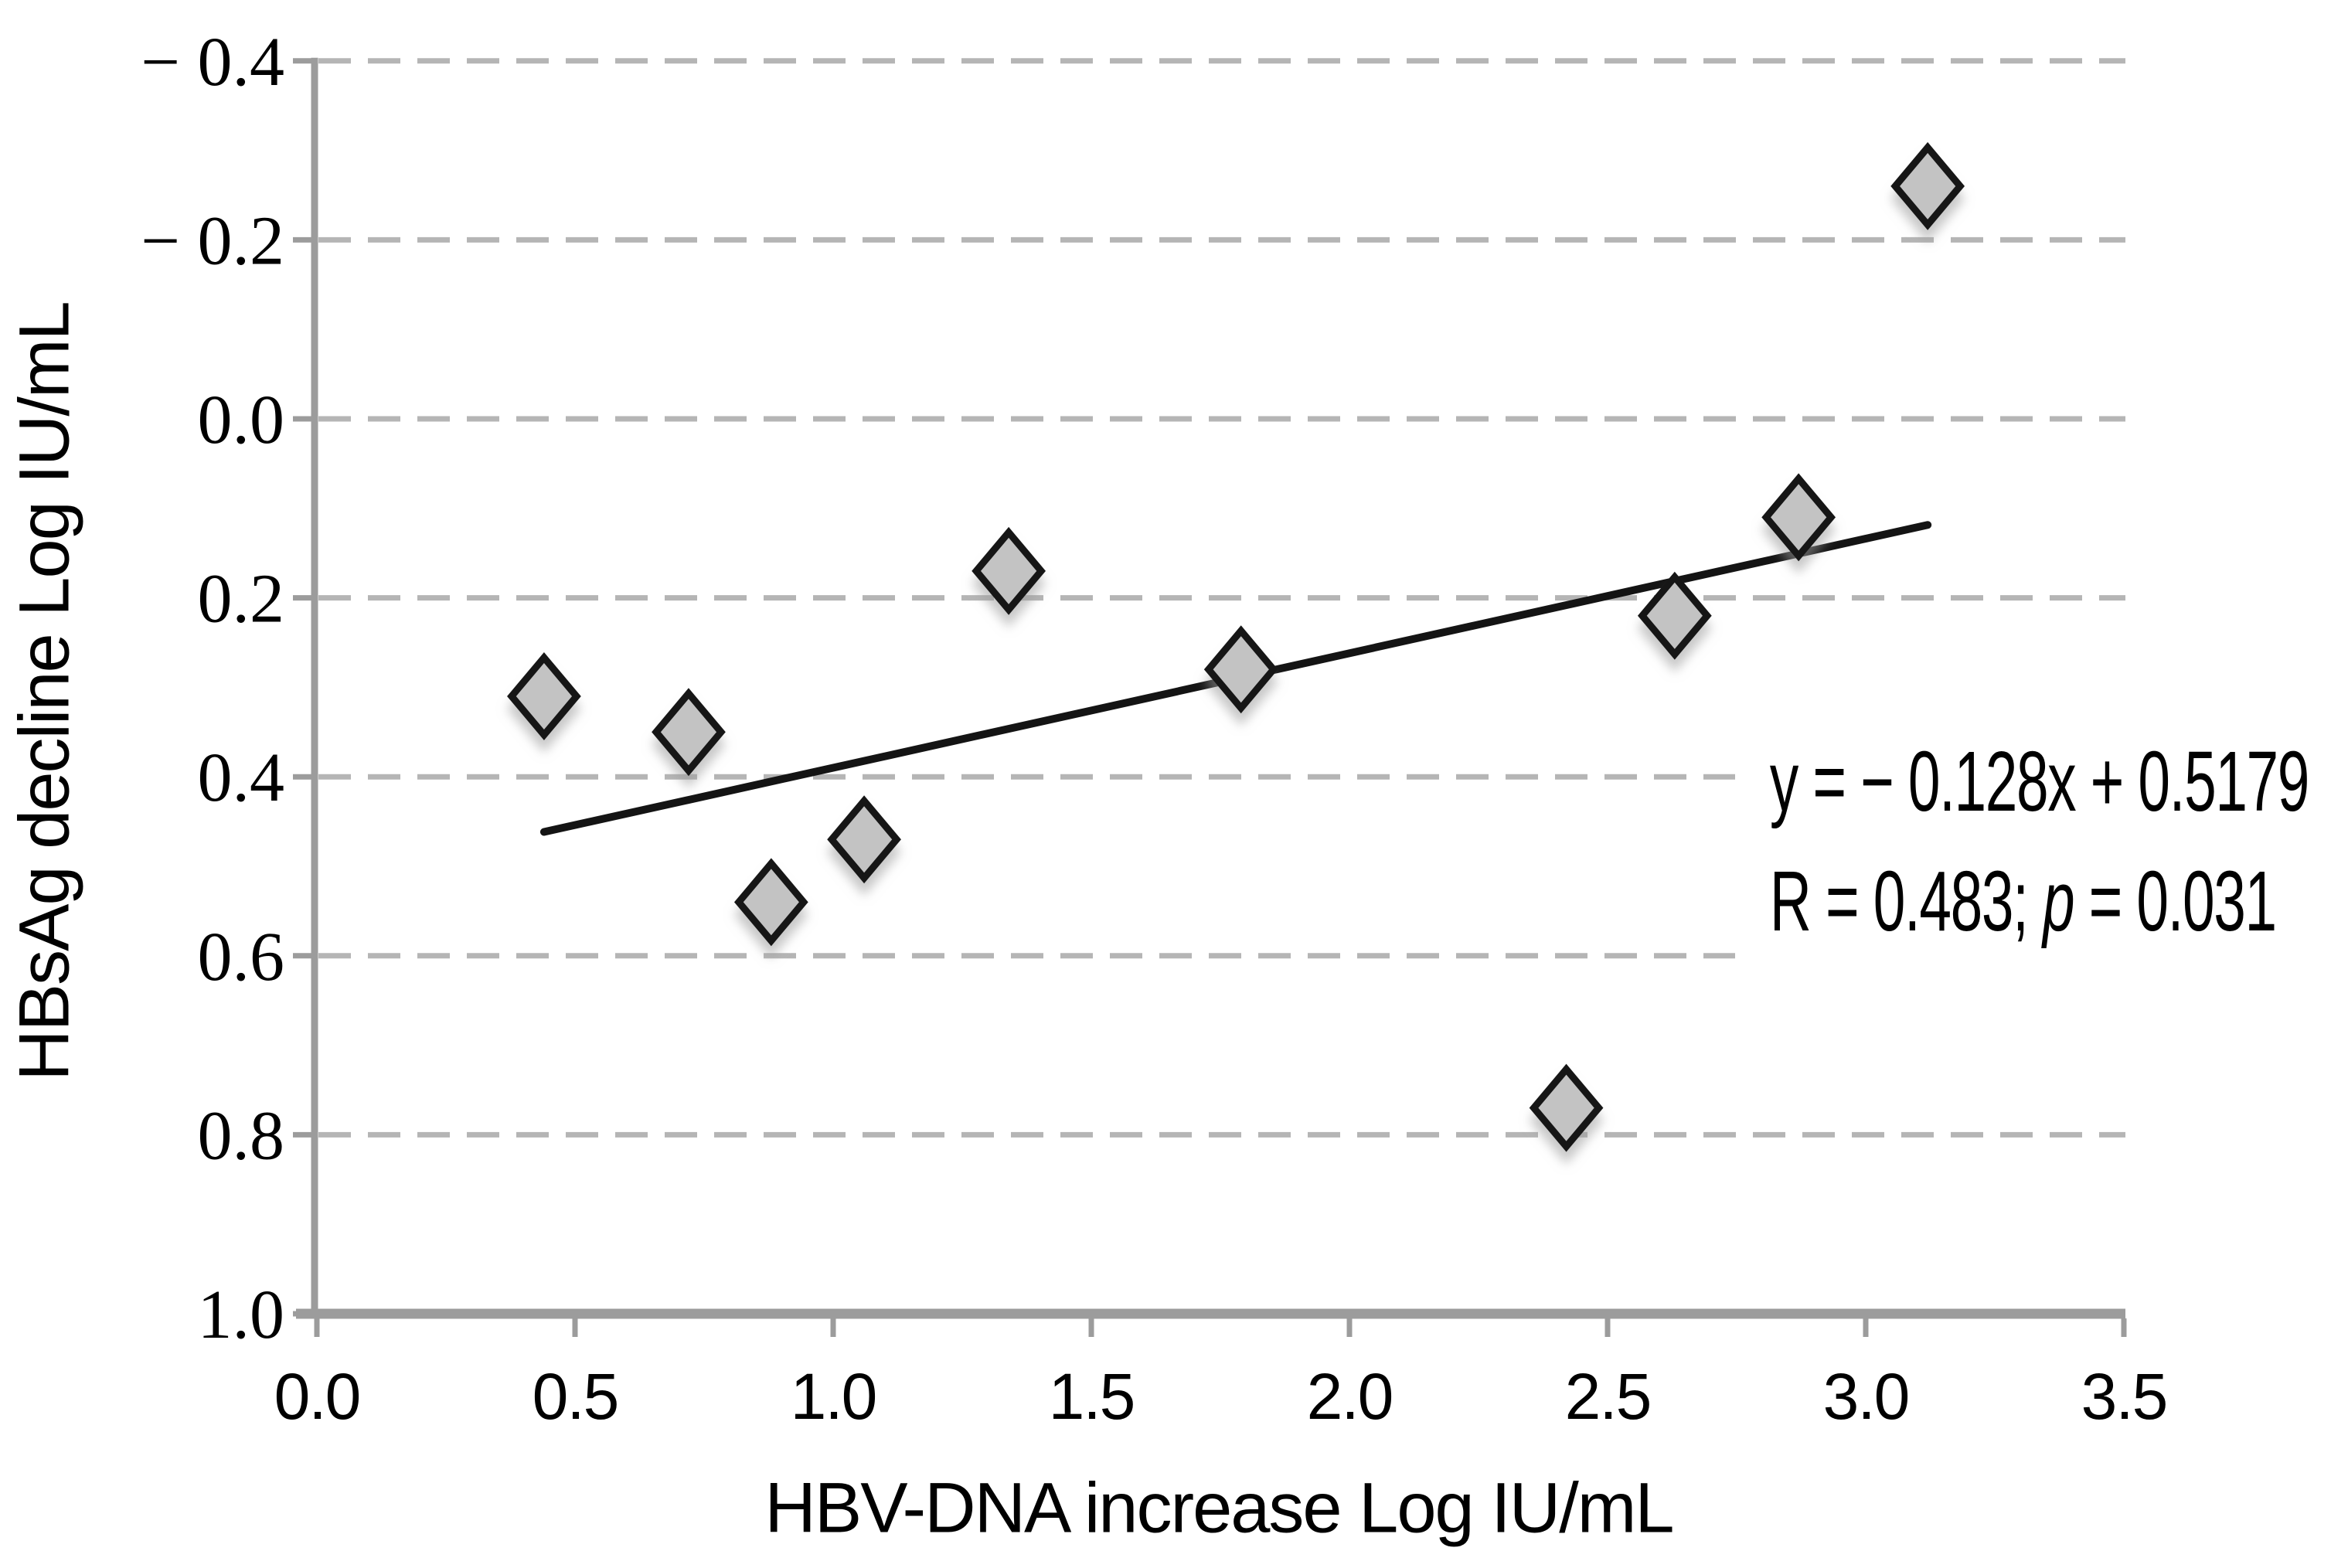 This screenshot has height=1568, width=2348. Describe the element at coordinates (241, 1315) in the screenshot. I see `y-tick-label: 1.0` at that location.